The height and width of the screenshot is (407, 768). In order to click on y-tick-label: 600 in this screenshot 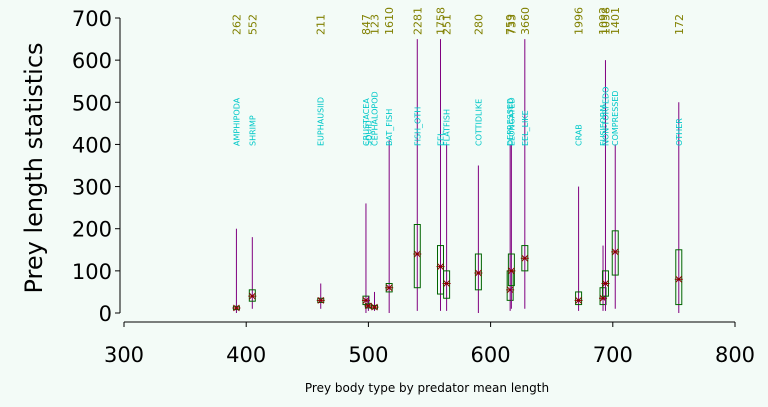, I will do `click(92, 61)`.